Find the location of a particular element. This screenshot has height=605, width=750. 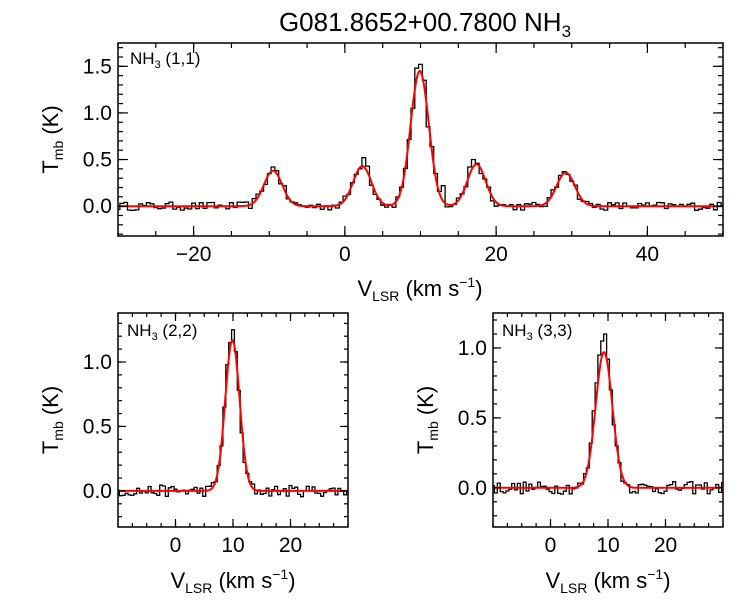

x-tick-label: −20 is located at coordinates (194, 254).